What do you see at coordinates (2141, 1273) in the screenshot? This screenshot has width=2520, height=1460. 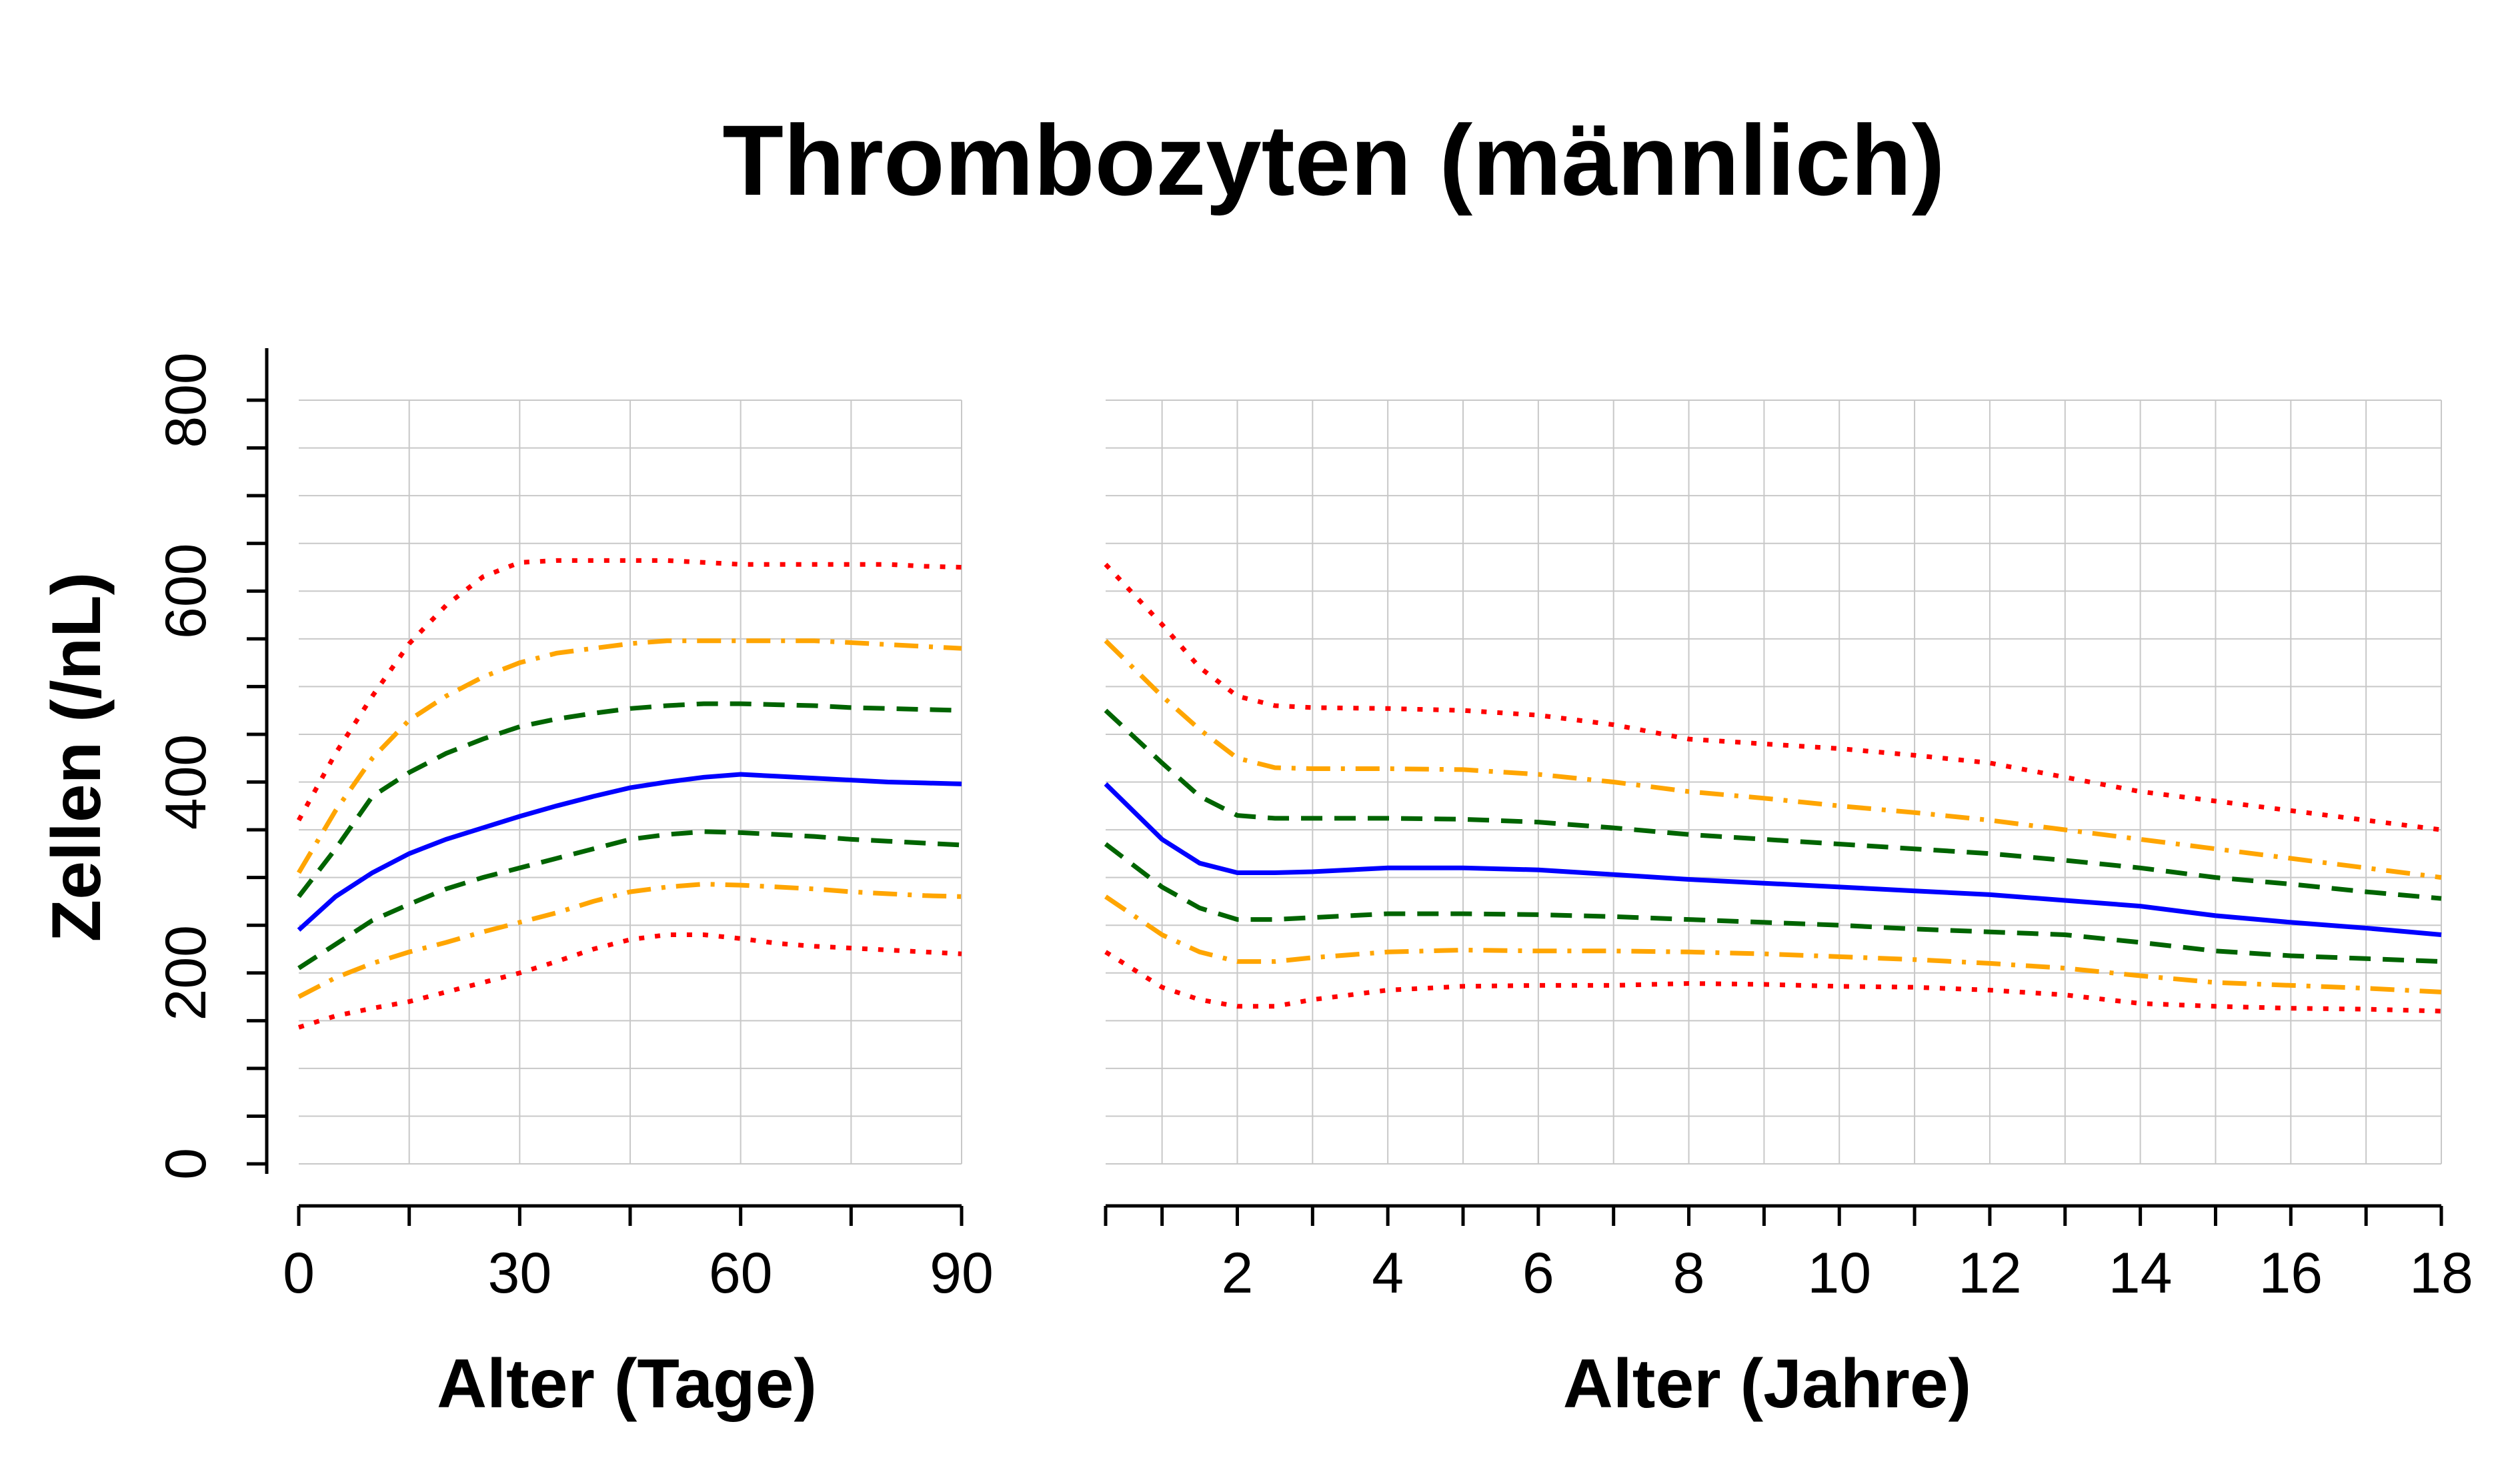 I see `years-x-tick-label: 14` at bounding box center [2141, 1273].